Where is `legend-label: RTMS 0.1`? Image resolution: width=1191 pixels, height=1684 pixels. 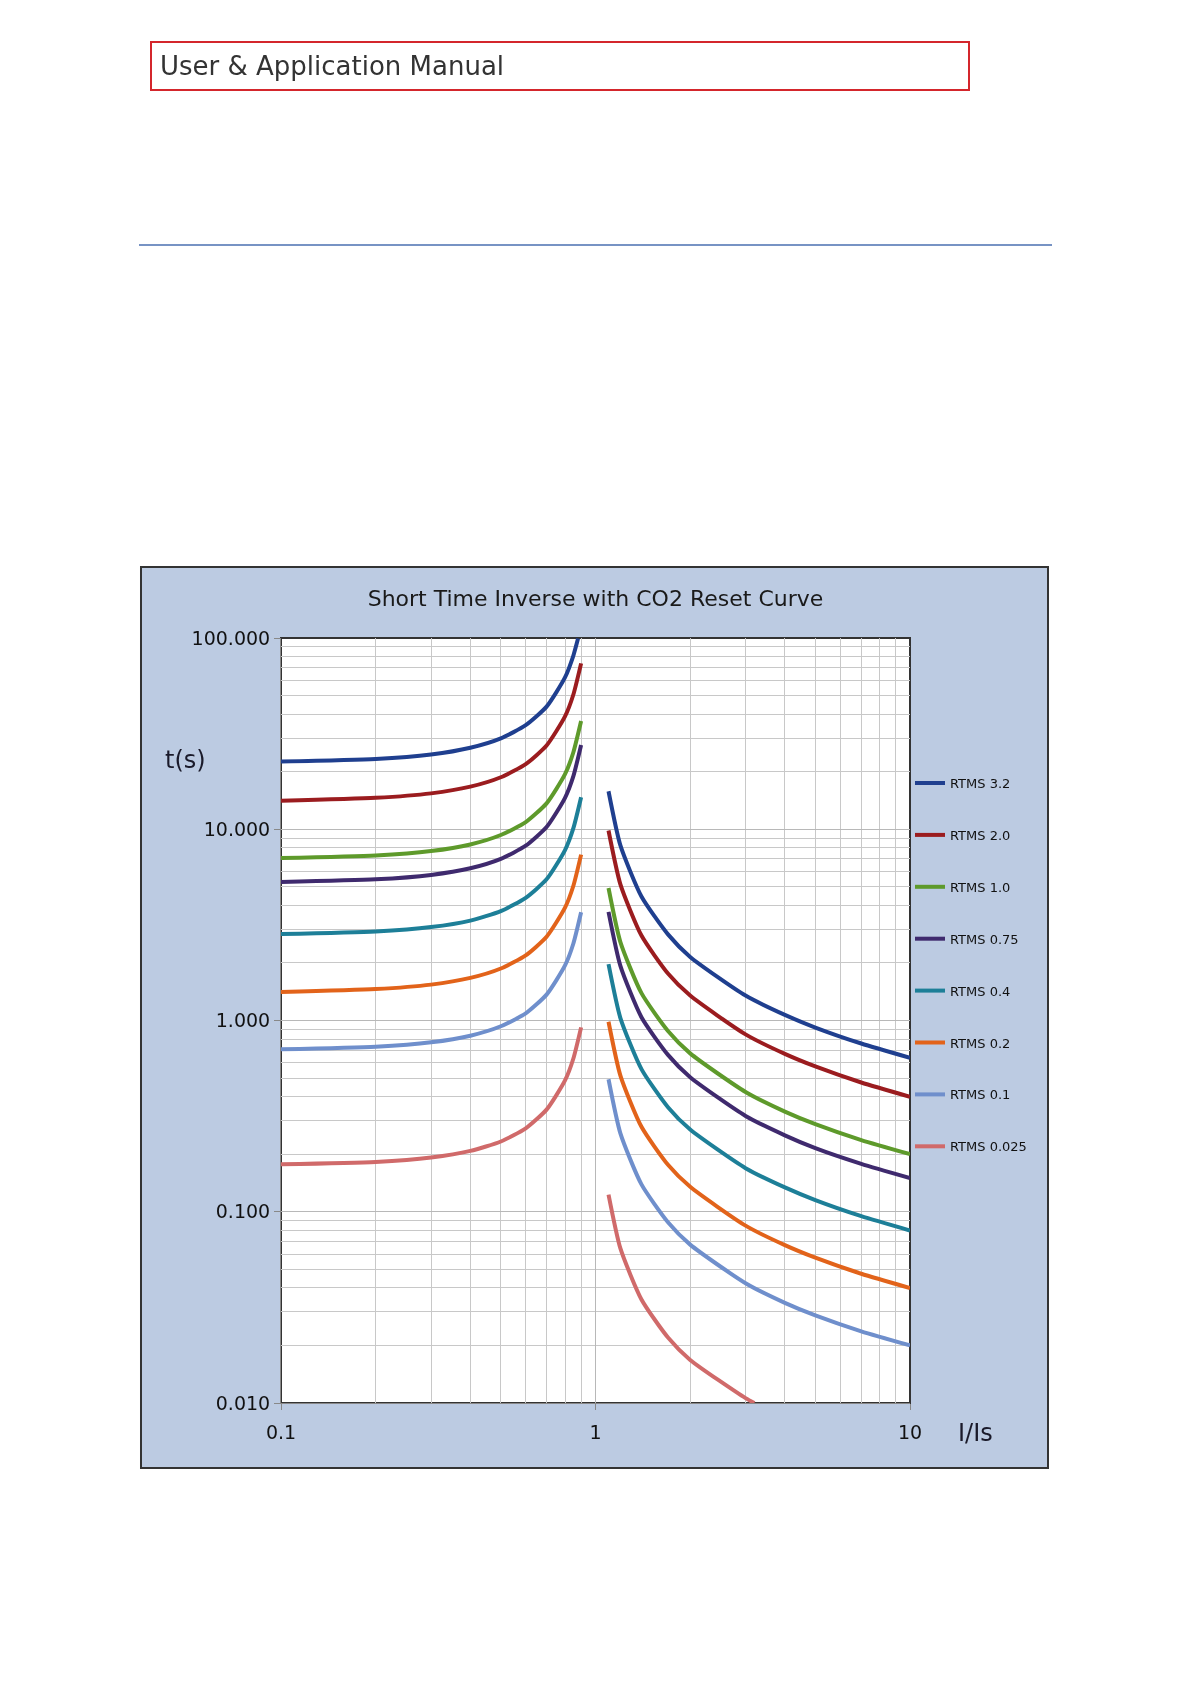 legend-label: RTMS 0.1 is located at coordinates (980, 1095).